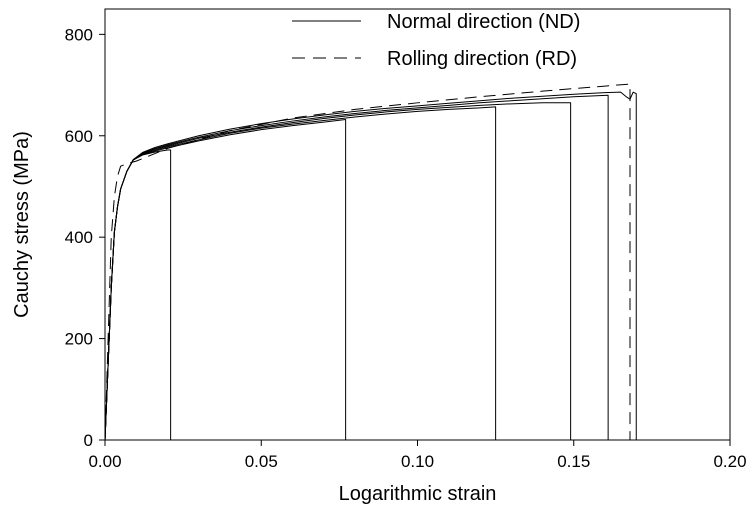 The width and height of the screenshot is (753, 512). I want to click on y-axis-ticks: 0 200 400 600 800, so click(85, 237).